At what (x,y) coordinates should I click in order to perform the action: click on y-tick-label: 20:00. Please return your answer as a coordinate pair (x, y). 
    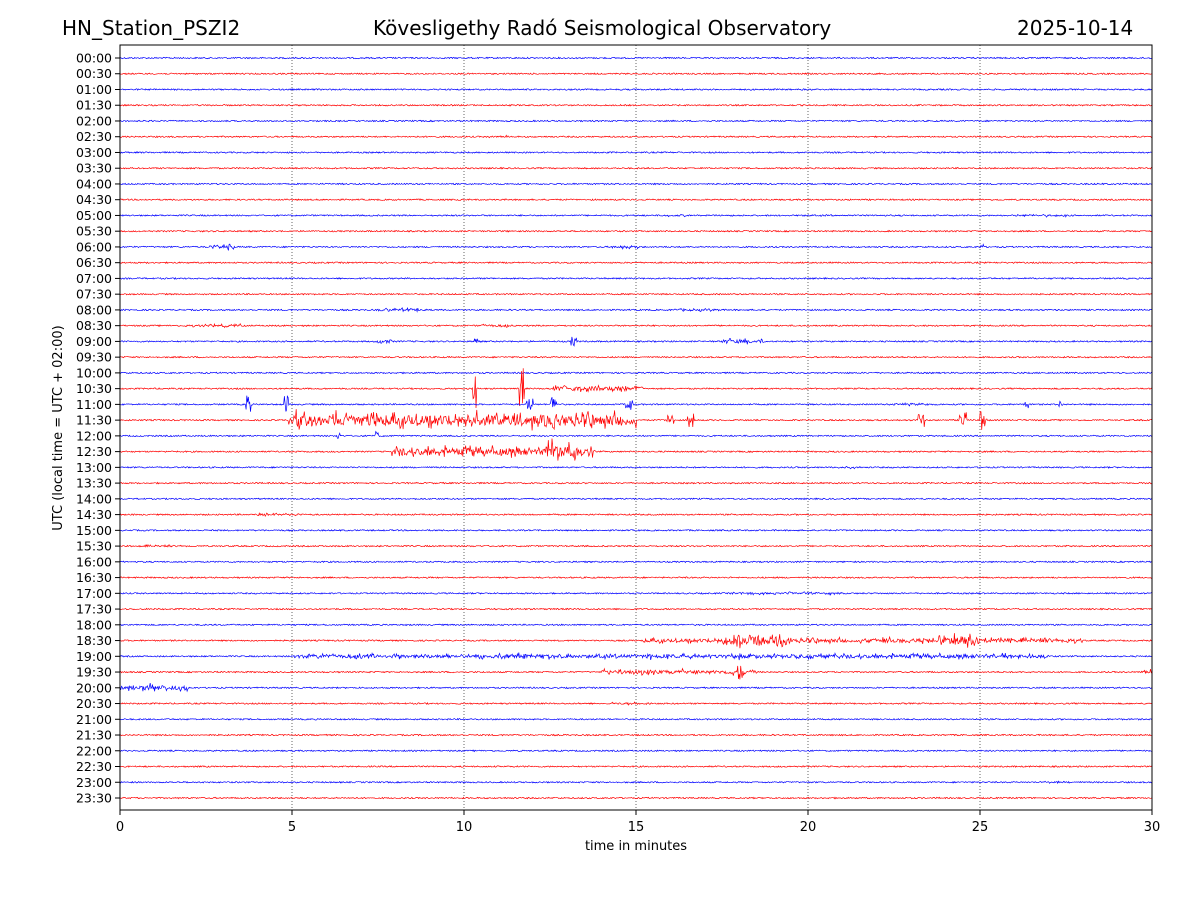
    Looking at the image, I should click on (94, 687).